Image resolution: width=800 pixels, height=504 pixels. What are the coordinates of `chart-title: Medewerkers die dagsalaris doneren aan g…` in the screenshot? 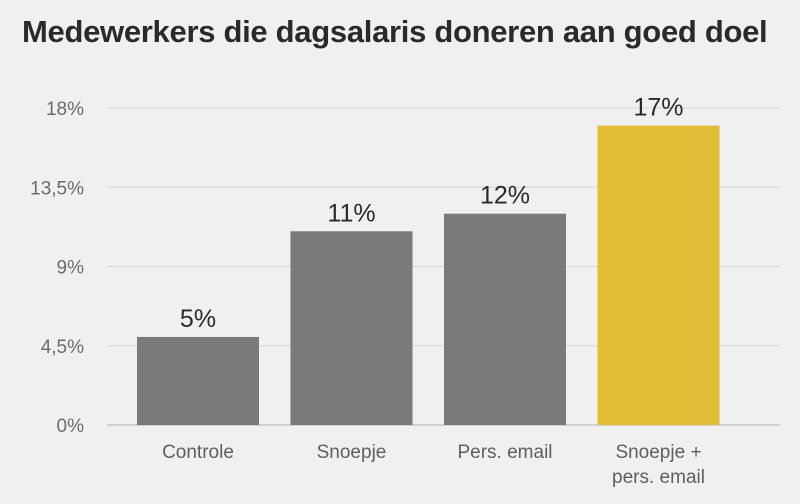 It's located at (395, 31).